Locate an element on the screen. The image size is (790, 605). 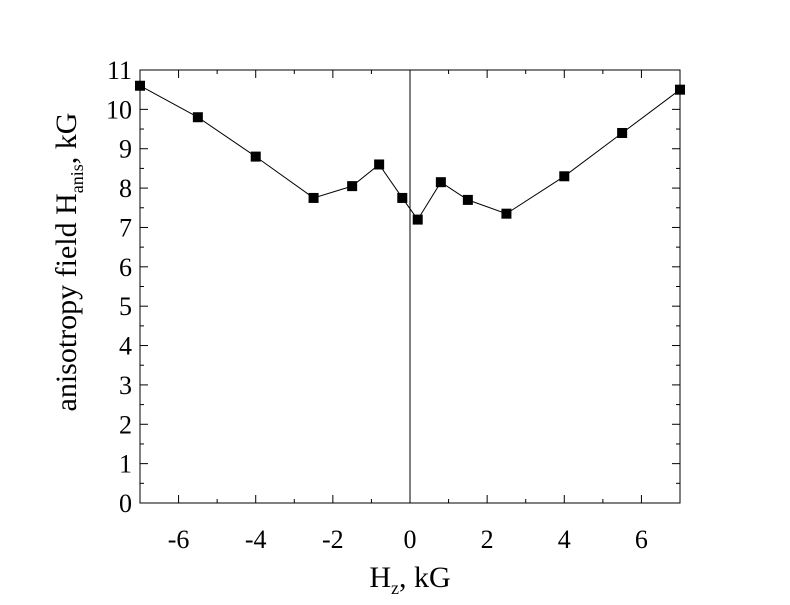
x-tick-label: -6 is located at coordinates (179, 539).